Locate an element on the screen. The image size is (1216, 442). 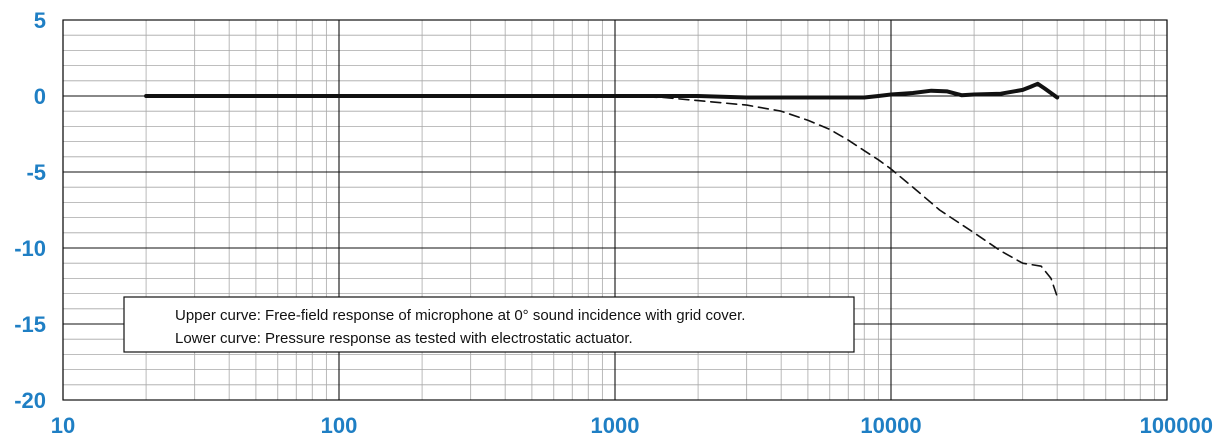
x-tick-label: 1000 is located at coordinates (615, 425).